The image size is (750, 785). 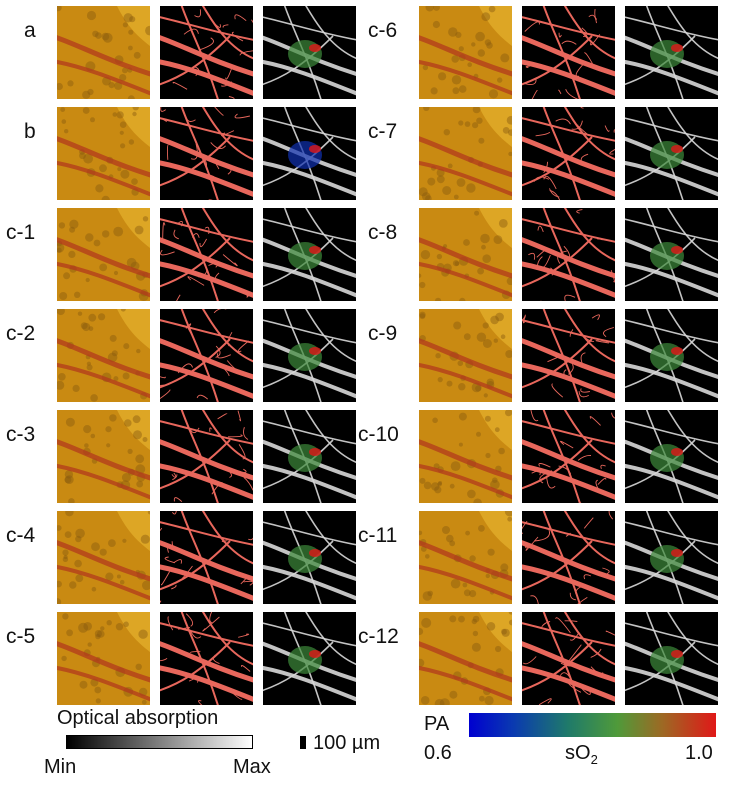 I want to click on scale-bar, so click(x=303, y=742).